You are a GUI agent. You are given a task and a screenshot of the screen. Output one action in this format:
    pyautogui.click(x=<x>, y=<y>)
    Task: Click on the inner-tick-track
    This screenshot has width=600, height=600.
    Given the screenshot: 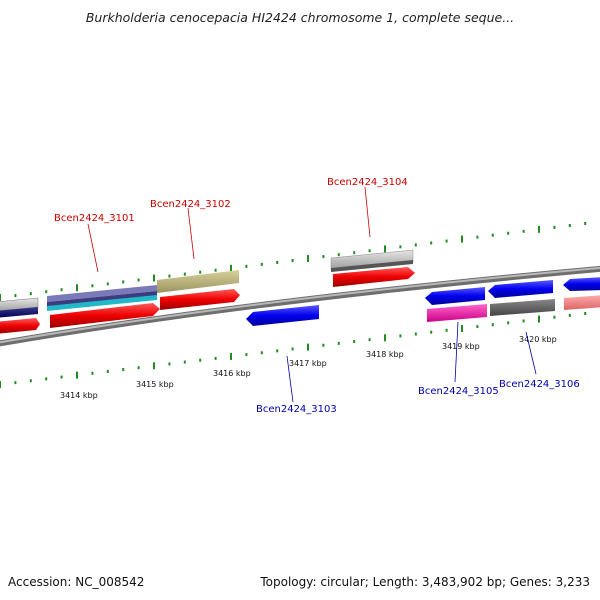 What is the action you would take?
    pyautogui.click(x=293, y=350)
    